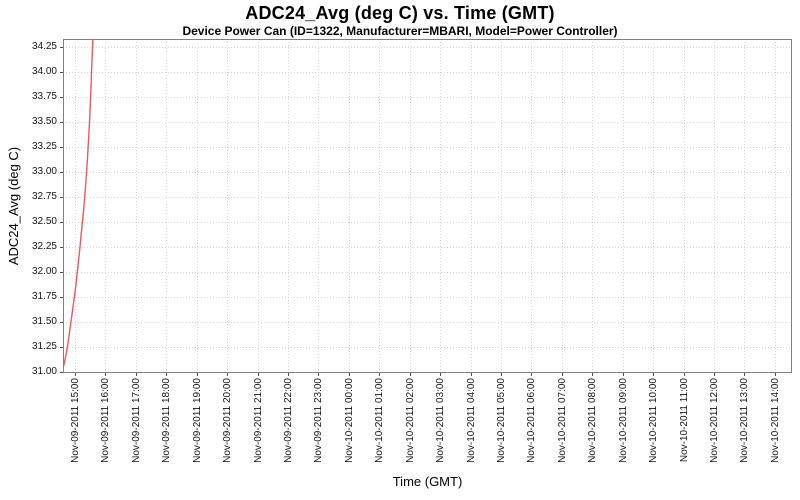 The width and height of the screenshot is (800, 500). Describe the element at coordinates (44, 146) in the screenshot. I see `y-tick-label: 33.25` at that location.